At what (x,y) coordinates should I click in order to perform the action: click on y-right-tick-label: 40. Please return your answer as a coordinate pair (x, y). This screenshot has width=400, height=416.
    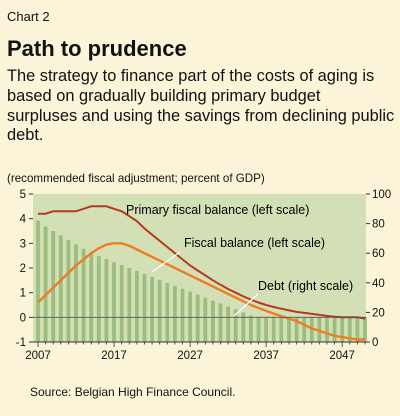
    Looking at the image, I should click on (378, 284).